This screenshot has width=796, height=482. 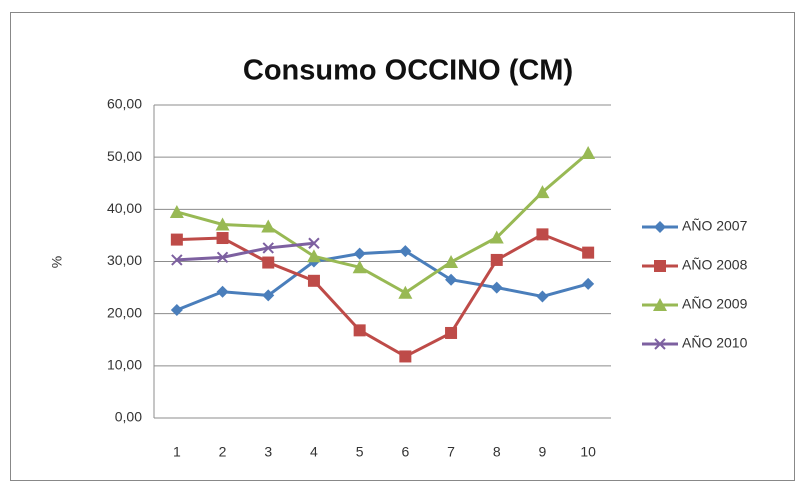 What do you see at coordinates (177, 452) in the screenshot?
I see `x-tick-label: 1` at bounding box center [177, 452].